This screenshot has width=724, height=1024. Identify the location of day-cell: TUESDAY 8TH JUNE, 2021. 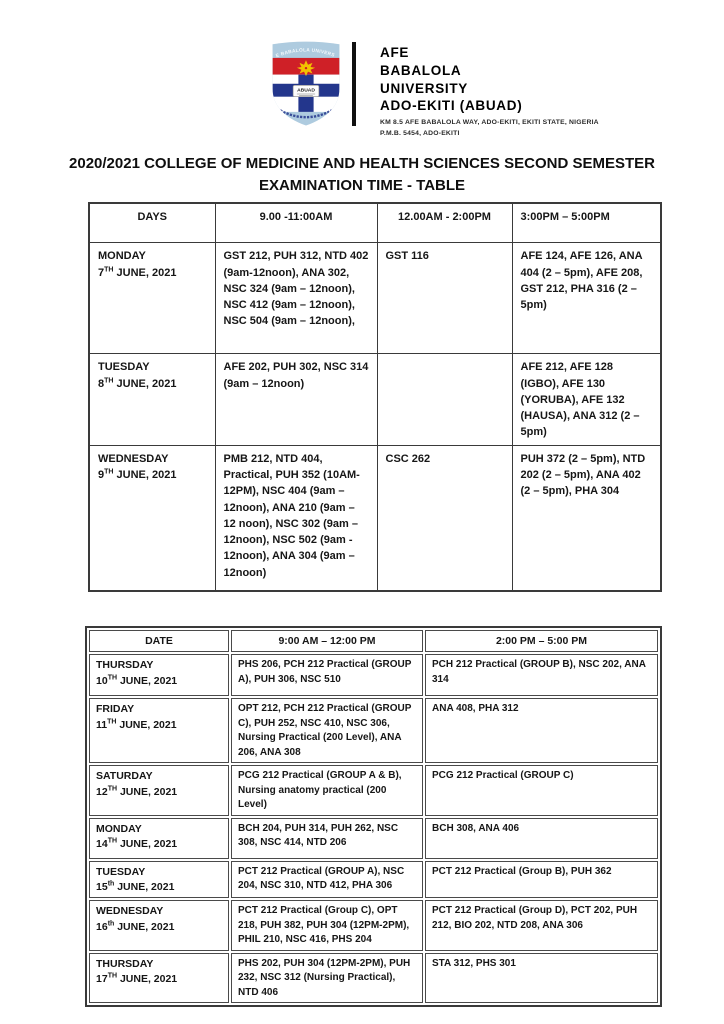
(152, 399).